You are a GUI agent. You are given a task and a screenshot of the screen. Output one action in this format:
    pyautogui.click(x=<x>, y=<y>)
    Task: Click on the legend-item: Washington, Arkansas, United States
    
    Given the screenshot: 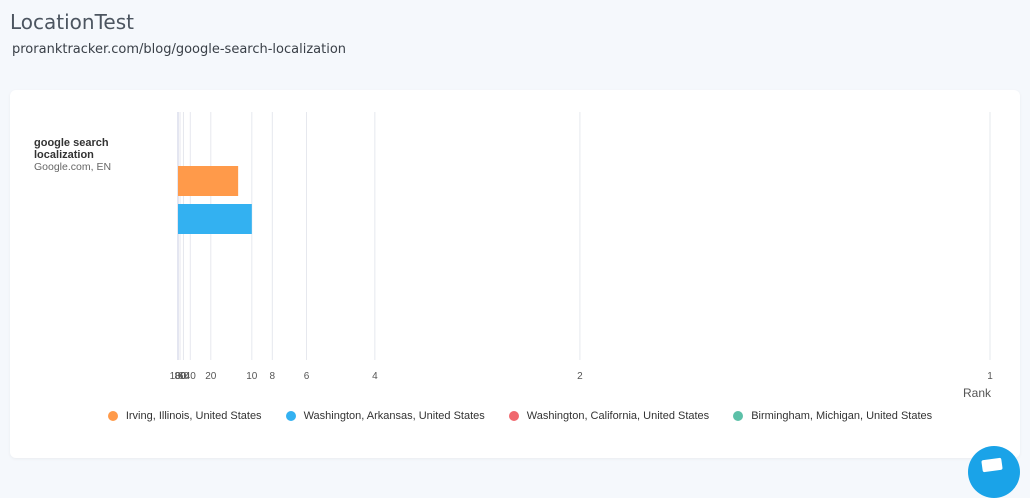 What is the action you would take?
    pyautogui.click(x=385, y=416)
    